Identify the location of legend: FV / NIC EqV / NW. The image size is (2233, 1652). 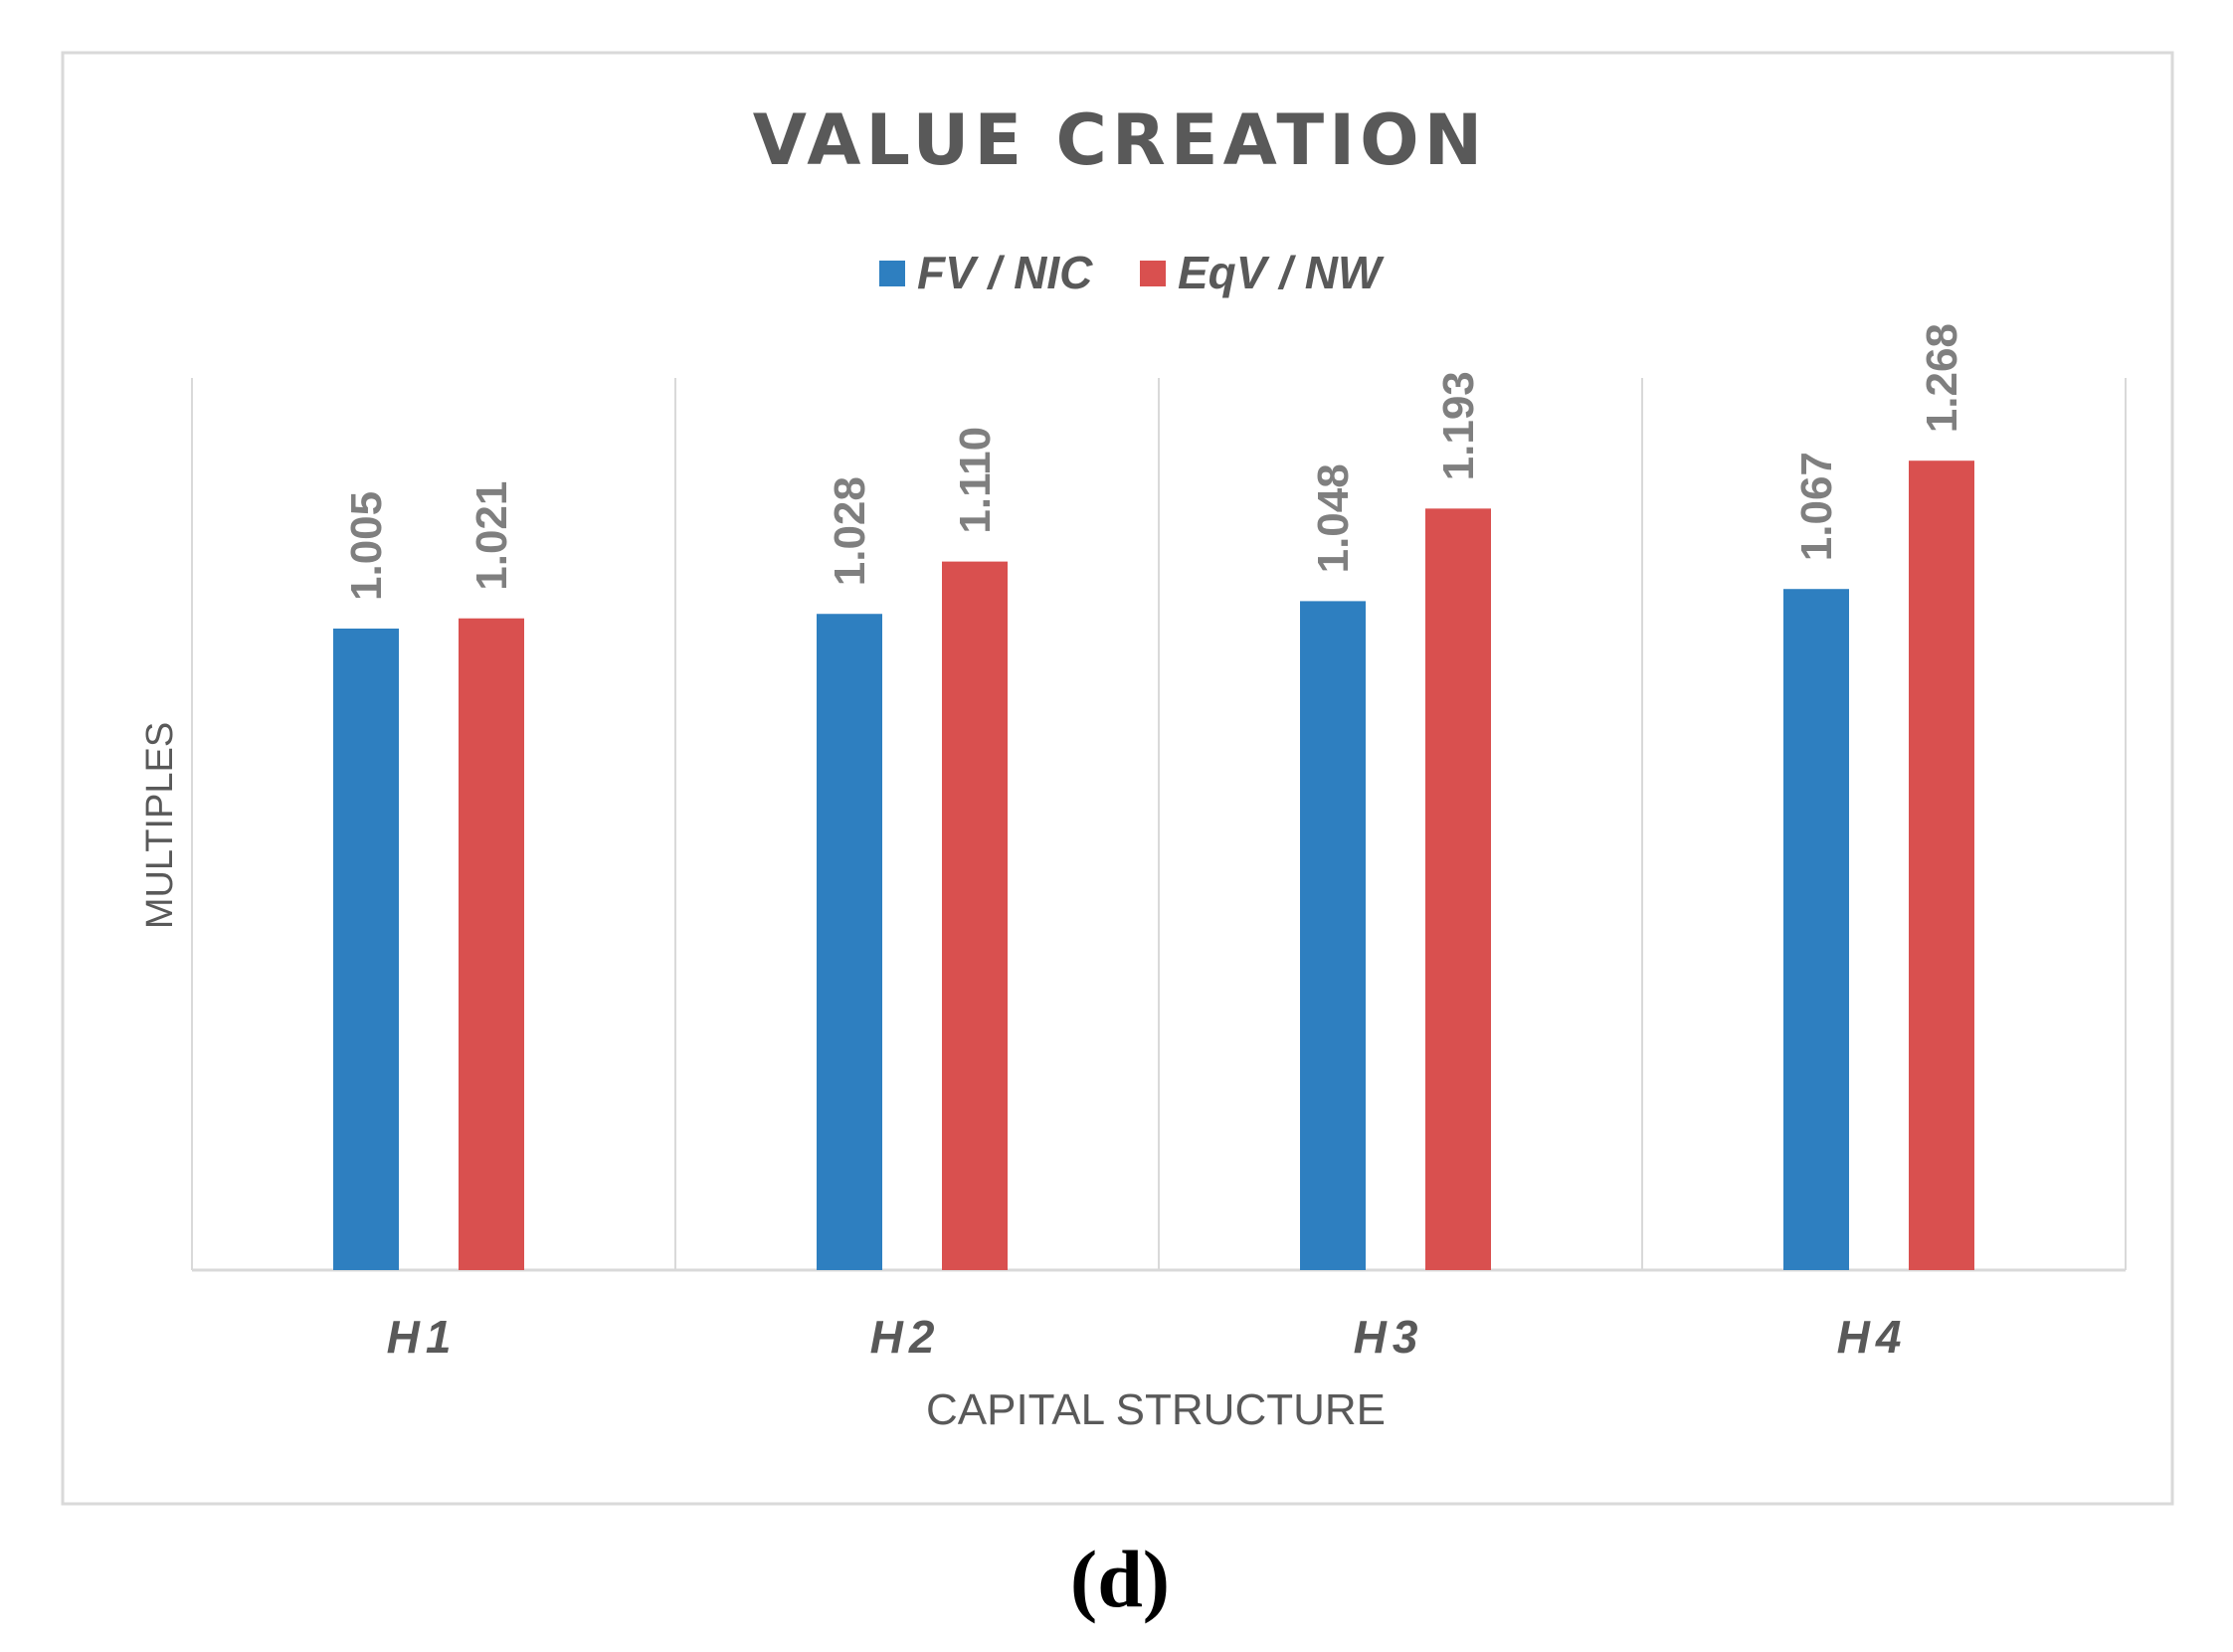
(1132, 272).